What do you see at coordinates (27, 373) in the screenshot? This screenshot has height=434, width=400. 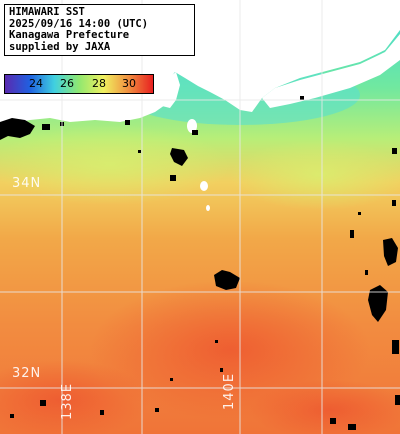 I see `lat-label-32n: 32N` at bounding box center [27, 373].